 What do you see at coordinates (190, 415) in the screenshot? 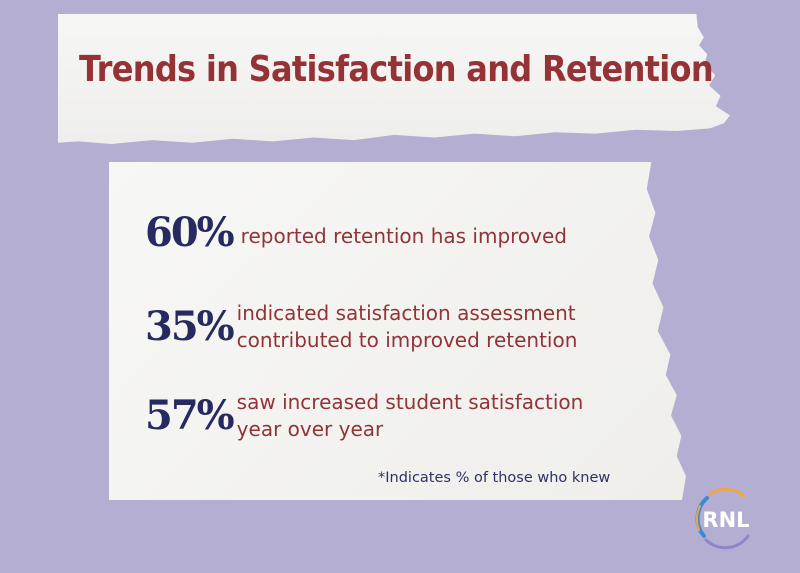
I see `stat-value: 57%` at bounding box center [190, 415].